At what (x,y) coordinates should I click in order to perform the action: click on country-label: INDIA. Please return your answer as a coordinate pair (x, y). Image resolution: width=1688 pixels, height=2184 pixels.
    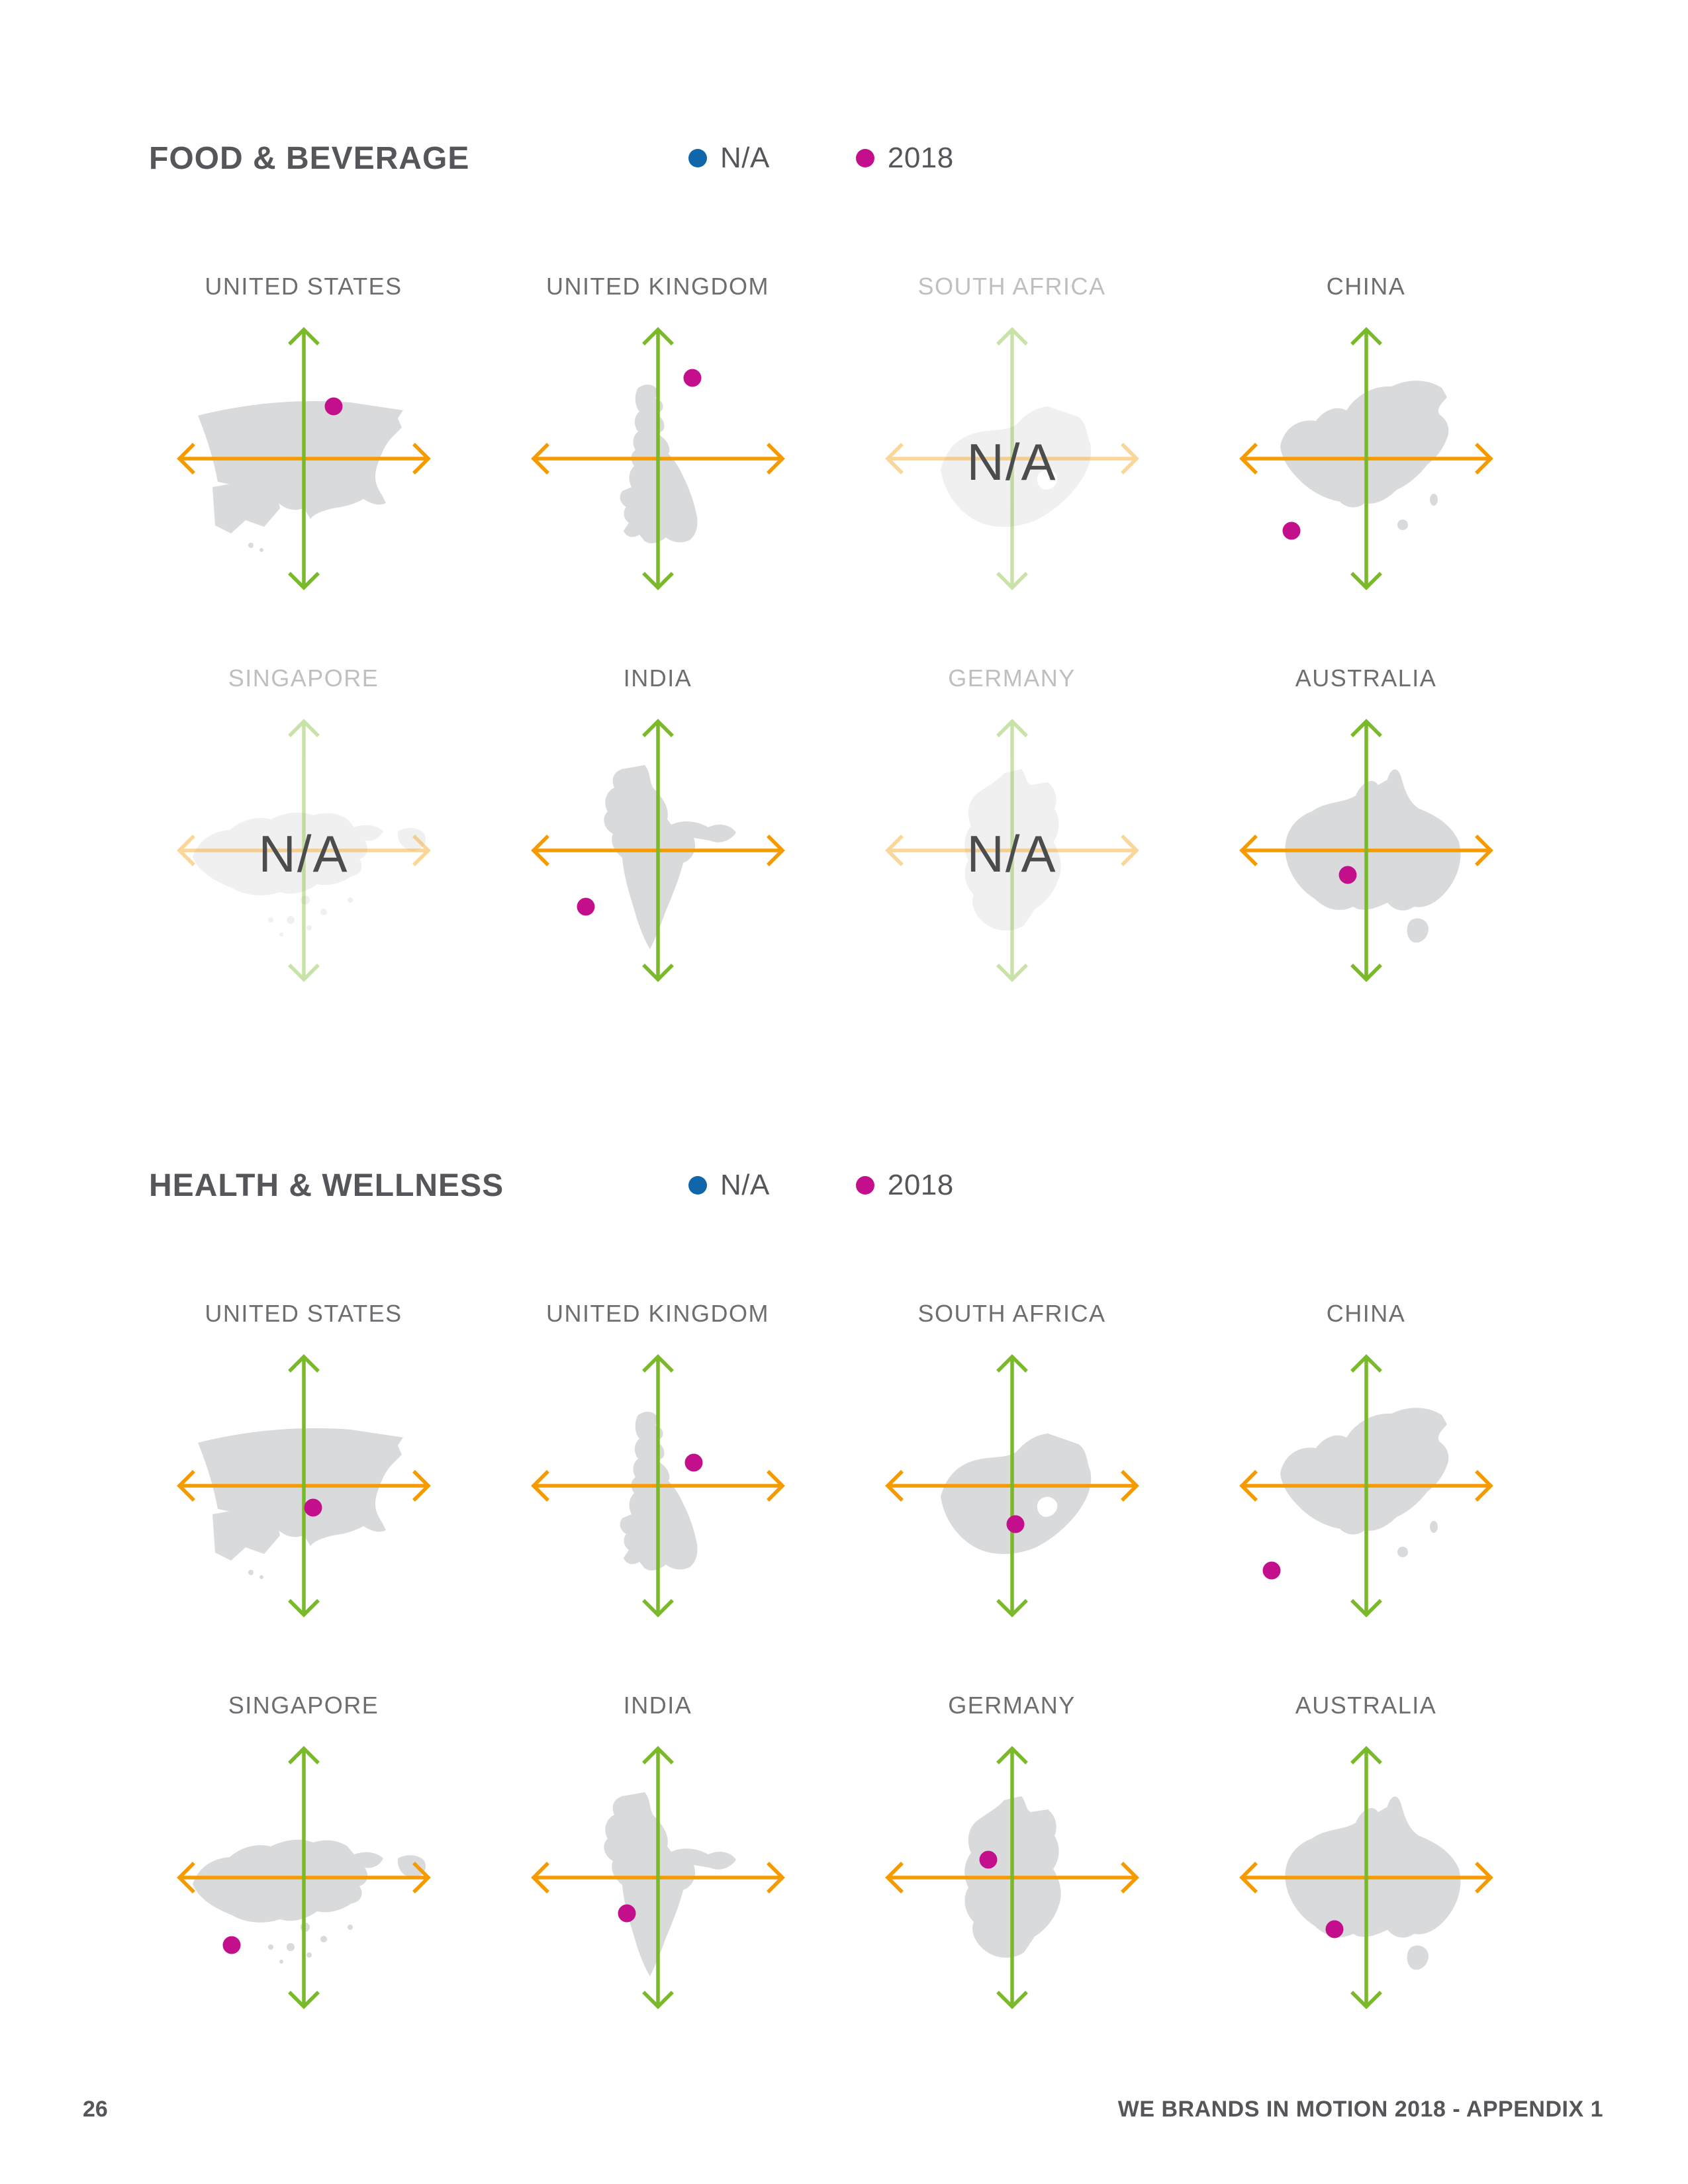
    Looking at the image, I should click on (657, 678).